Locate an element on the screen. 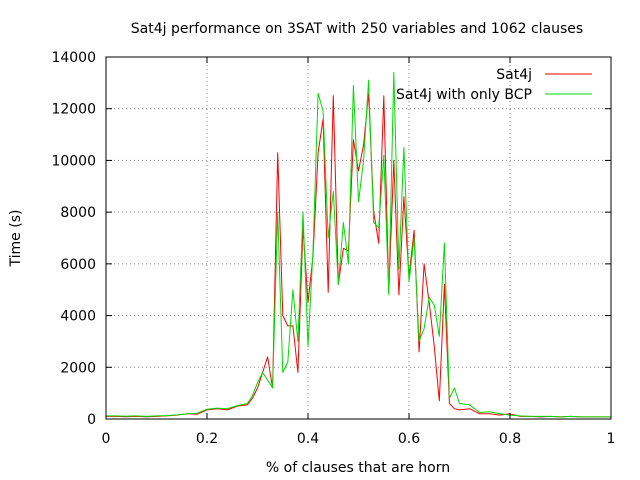 The height and width of the screenshot is (480, 640). y-tick-label: 12000 is located at coordinates (73, 110).